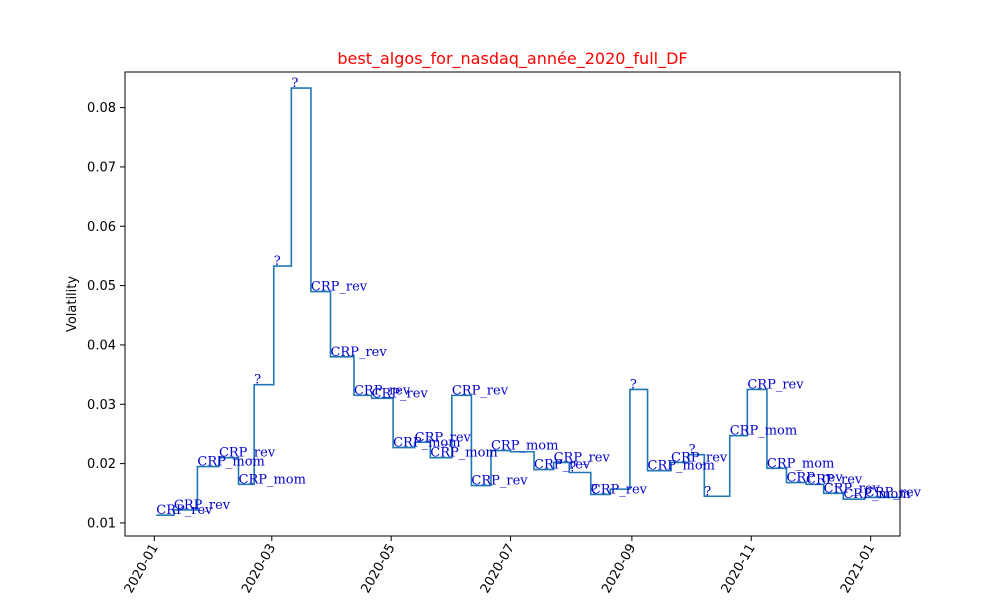 The width and height of the screenshot is (1000, 600). Describe the element at coordinates (72, 304) in the screenshot. I see `y-axis-label: Volatility` at that location.